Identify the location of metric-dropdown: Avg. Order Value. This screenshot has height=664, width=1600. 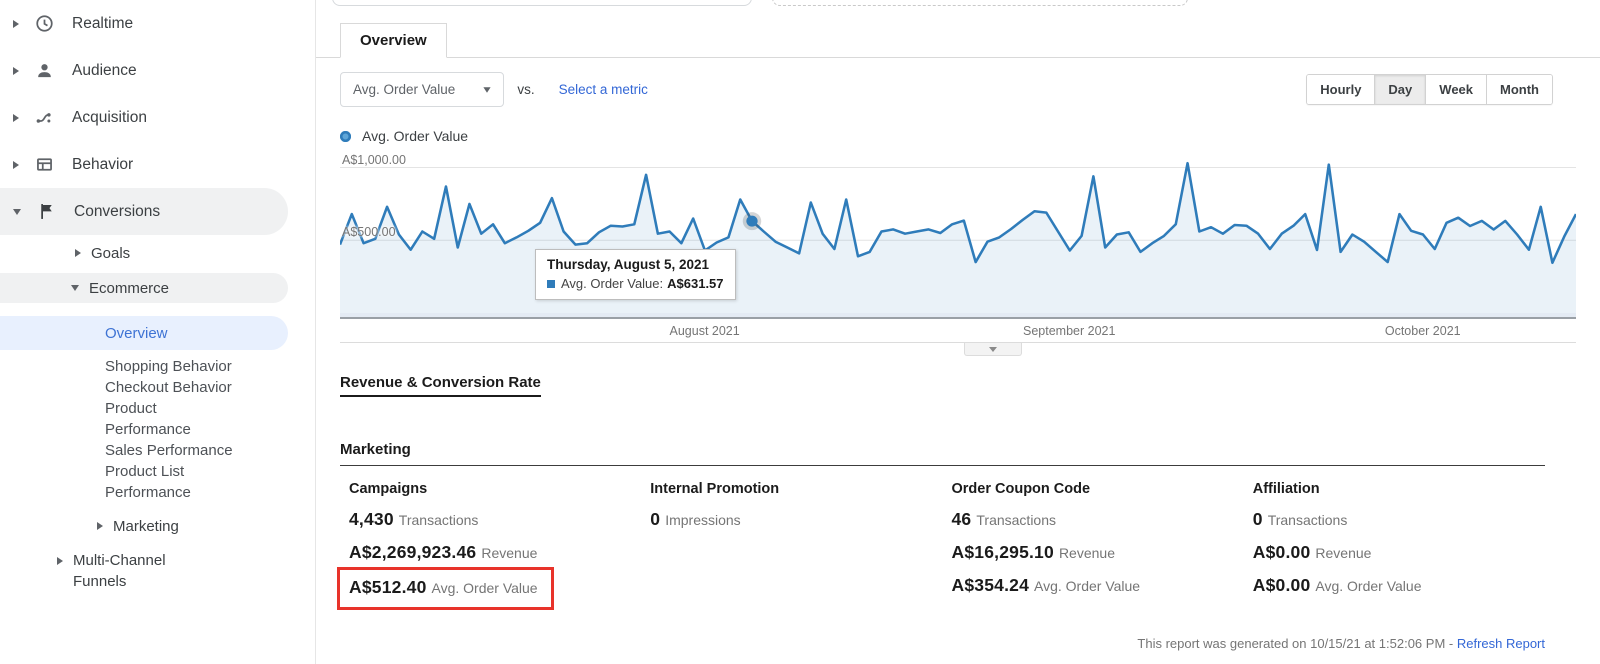
(422, 89).